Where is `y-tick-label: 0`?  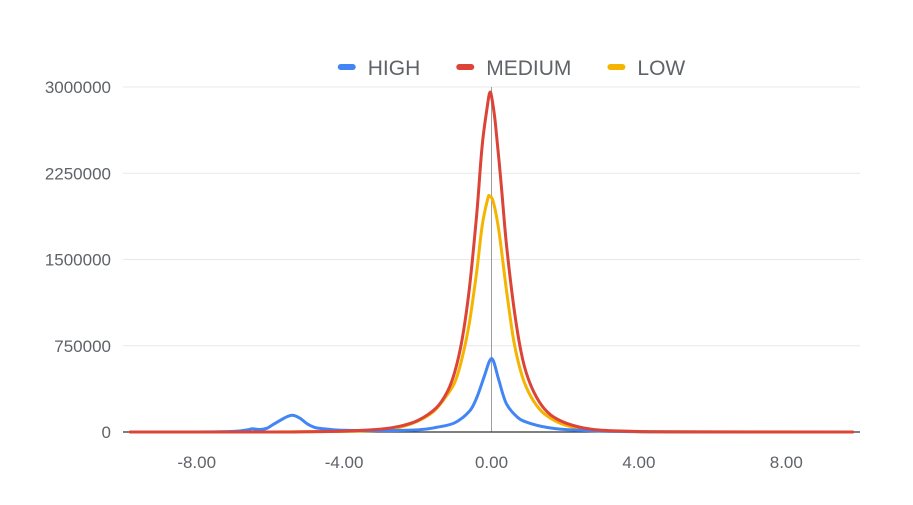 y-tick-label: 0 is located at coordinates (106, 432).